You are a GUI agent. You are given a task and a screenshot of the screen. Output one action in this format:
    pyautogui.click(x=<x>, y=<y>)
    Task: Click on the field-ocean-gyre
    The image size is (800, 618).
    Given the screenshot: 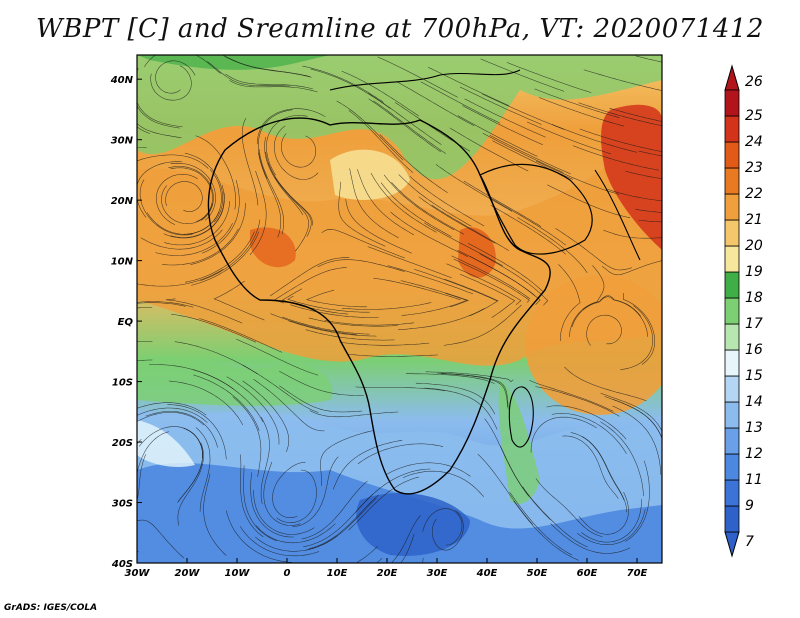 What is the action you would take?
    pyautogui.click(x=593, y=345)
    